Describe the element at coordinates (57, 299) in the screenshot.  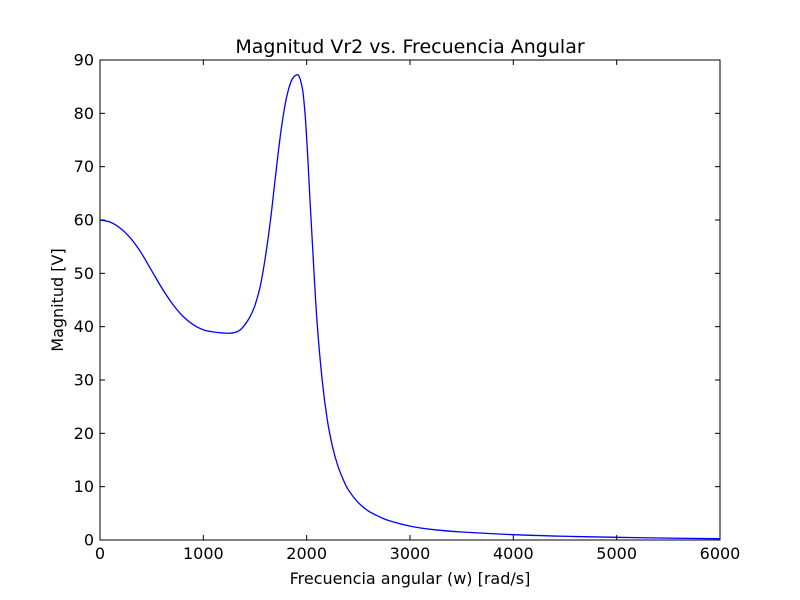
I see `y-axis-label: Magnitud [V]` at that location.